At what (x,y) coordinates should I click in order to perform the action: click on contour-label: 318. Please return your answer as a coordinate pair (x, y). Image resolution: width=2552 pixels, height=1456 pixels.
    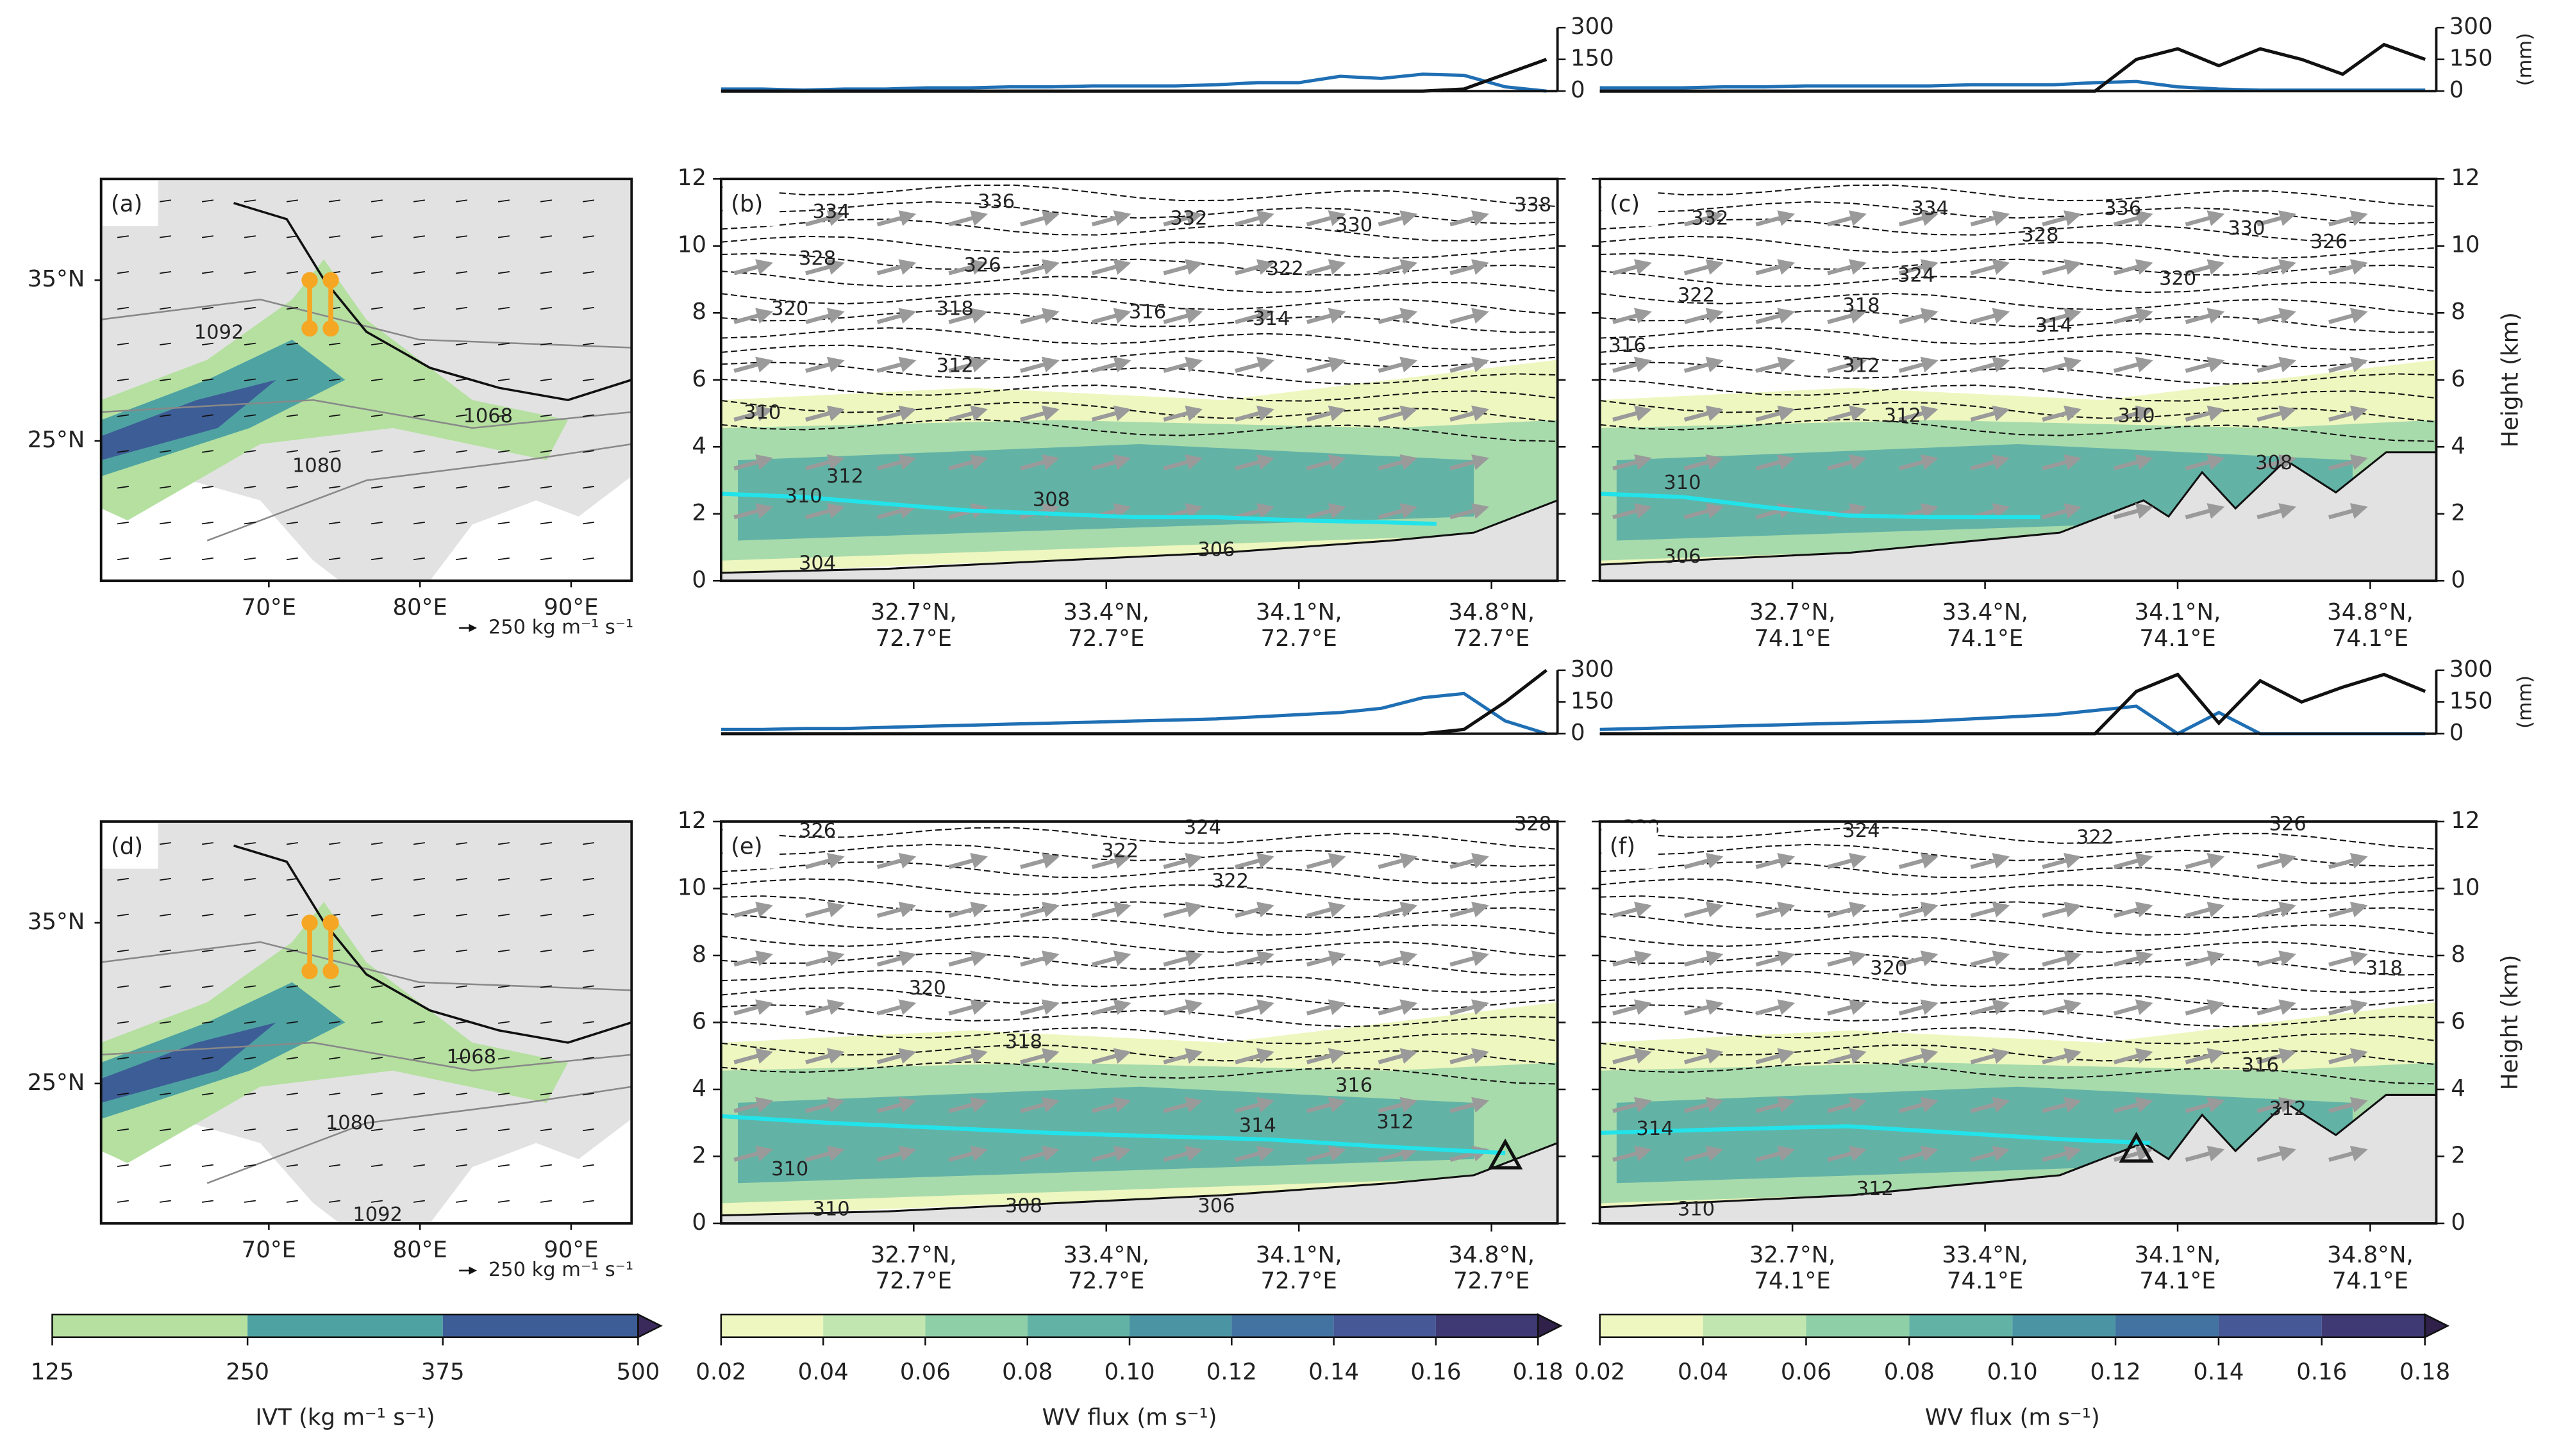
    Looking at the image, I should click on (955, 309).